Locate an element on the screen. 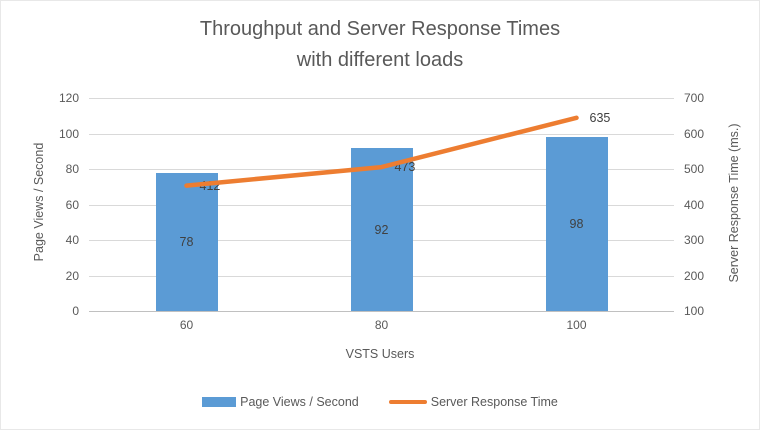  y-right-tick-label: 700 is located at coordinates (694, 98).